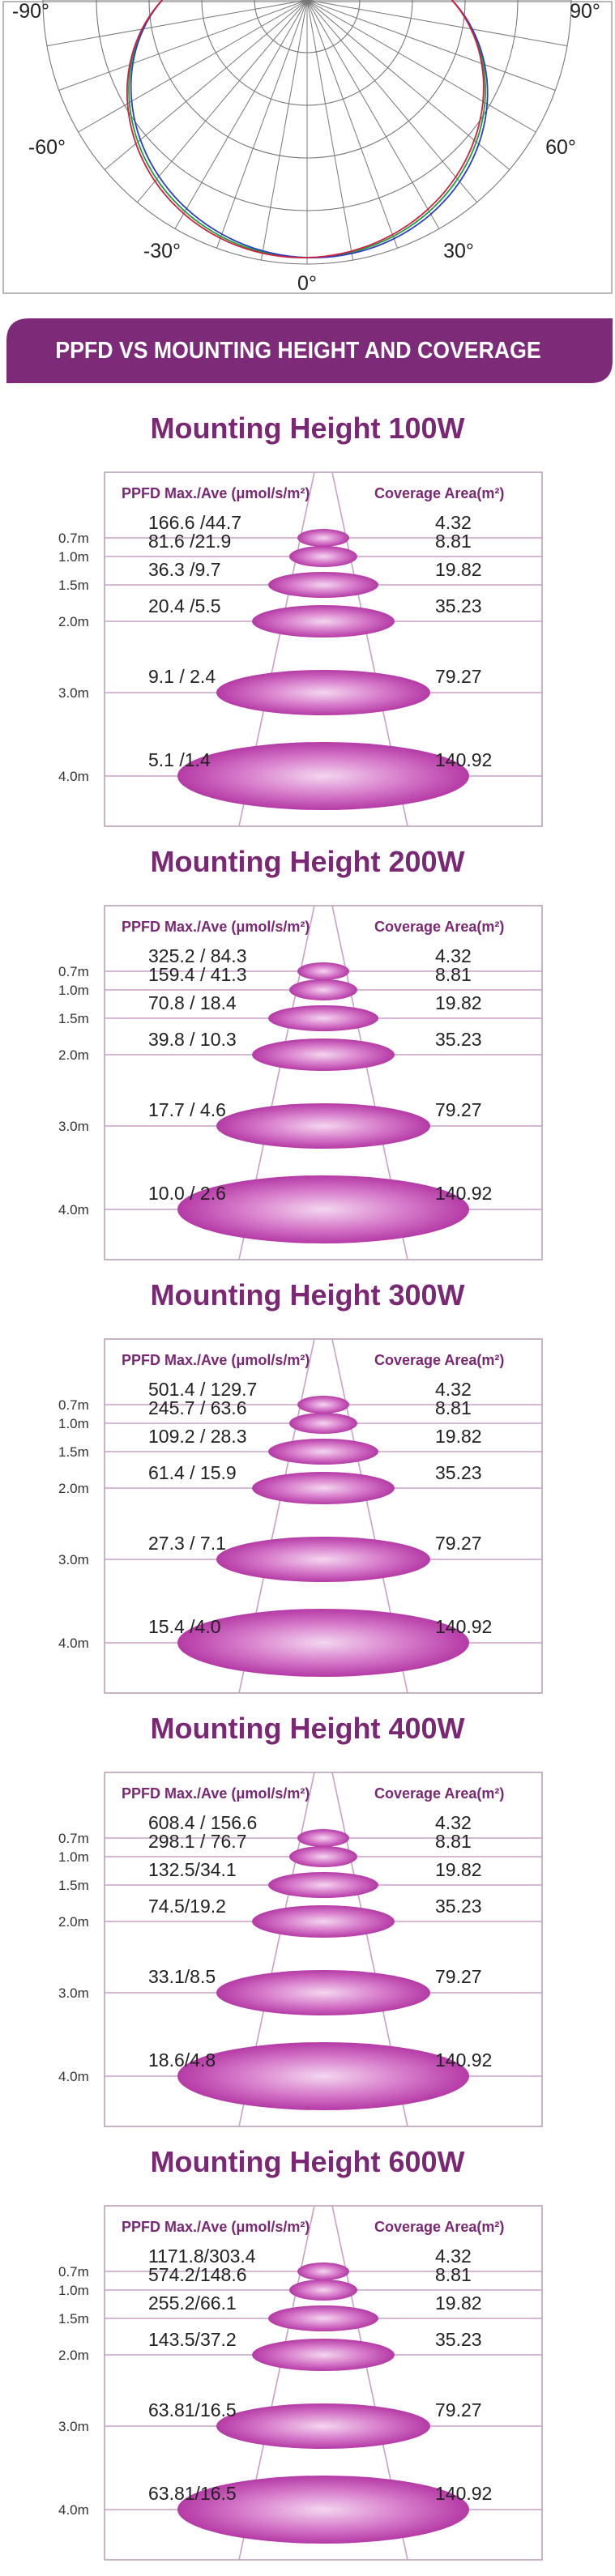  I want to click on section-title: Mounting Height 600W, so click(307, 2161).